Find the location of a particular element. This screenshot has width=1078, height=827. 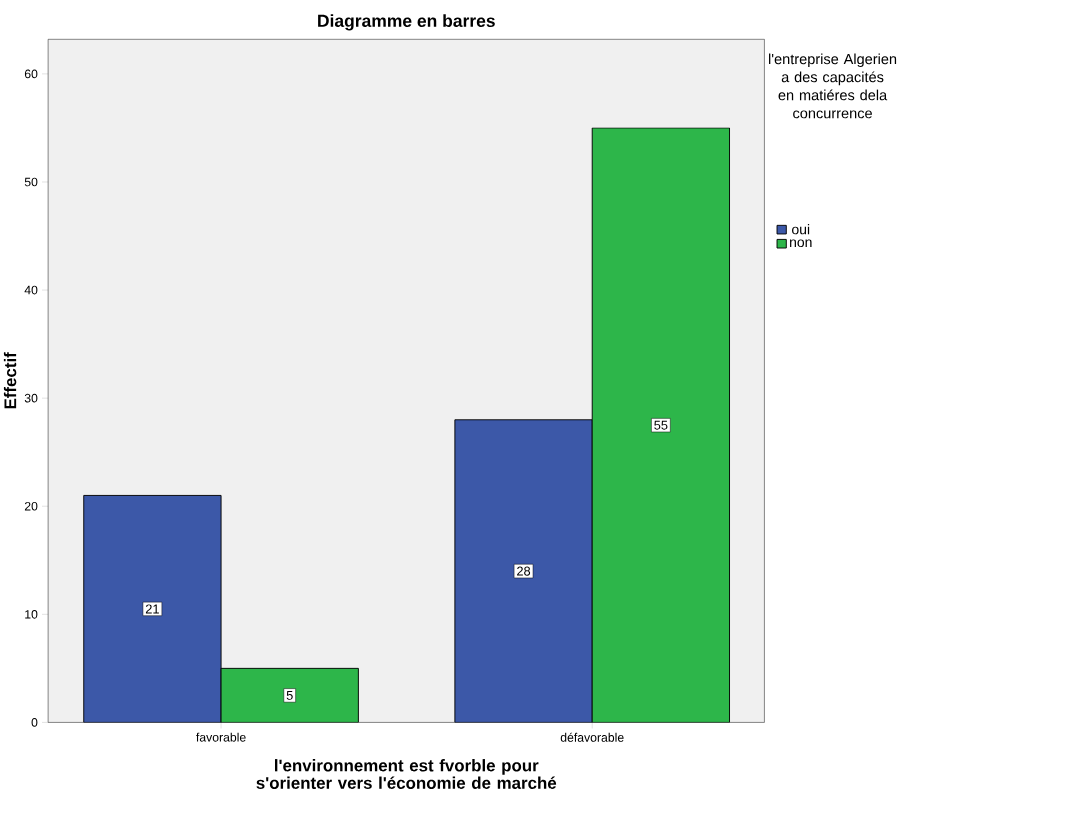

legend-title: l'entreprise Algerien a des capacités en matiéres dela concurrence is located at coordinates (833, 86).